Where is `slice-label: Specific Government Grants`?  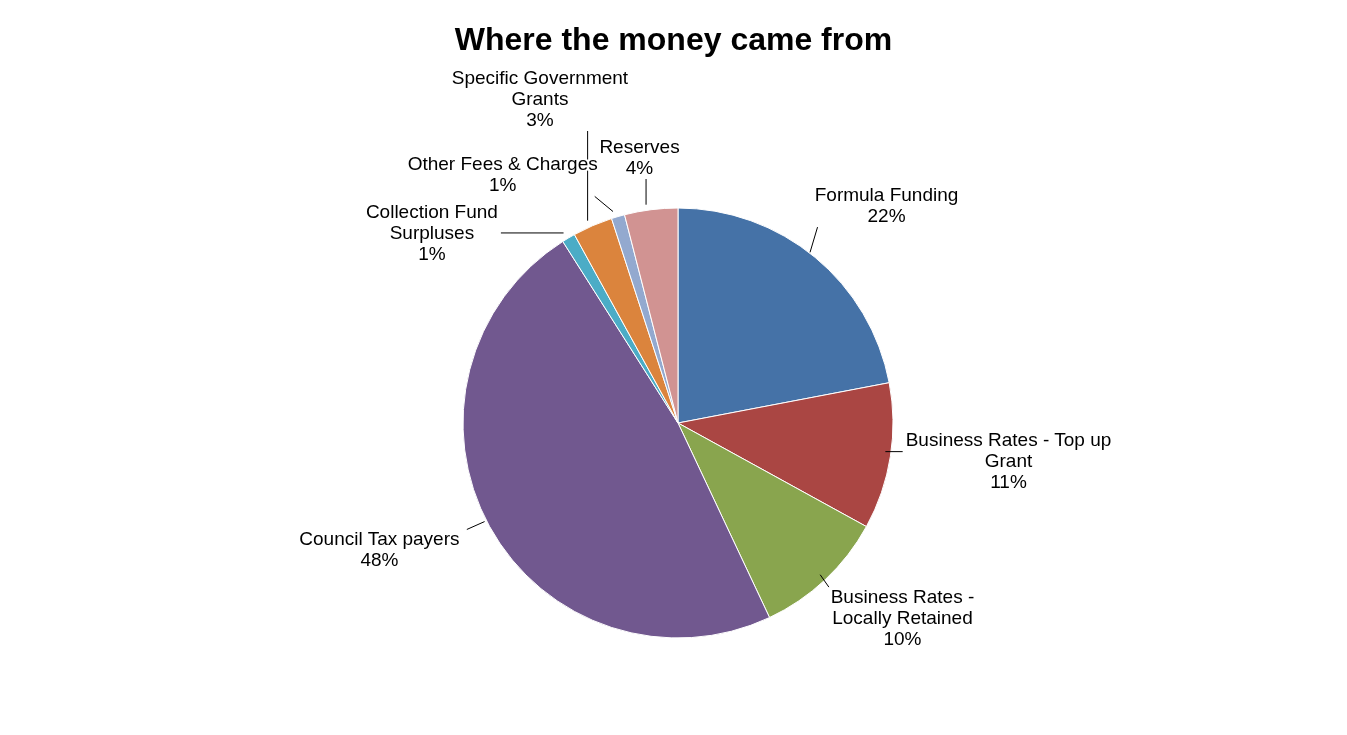
slice-label: Specific Government Grants is located at coordinates (540, 88).